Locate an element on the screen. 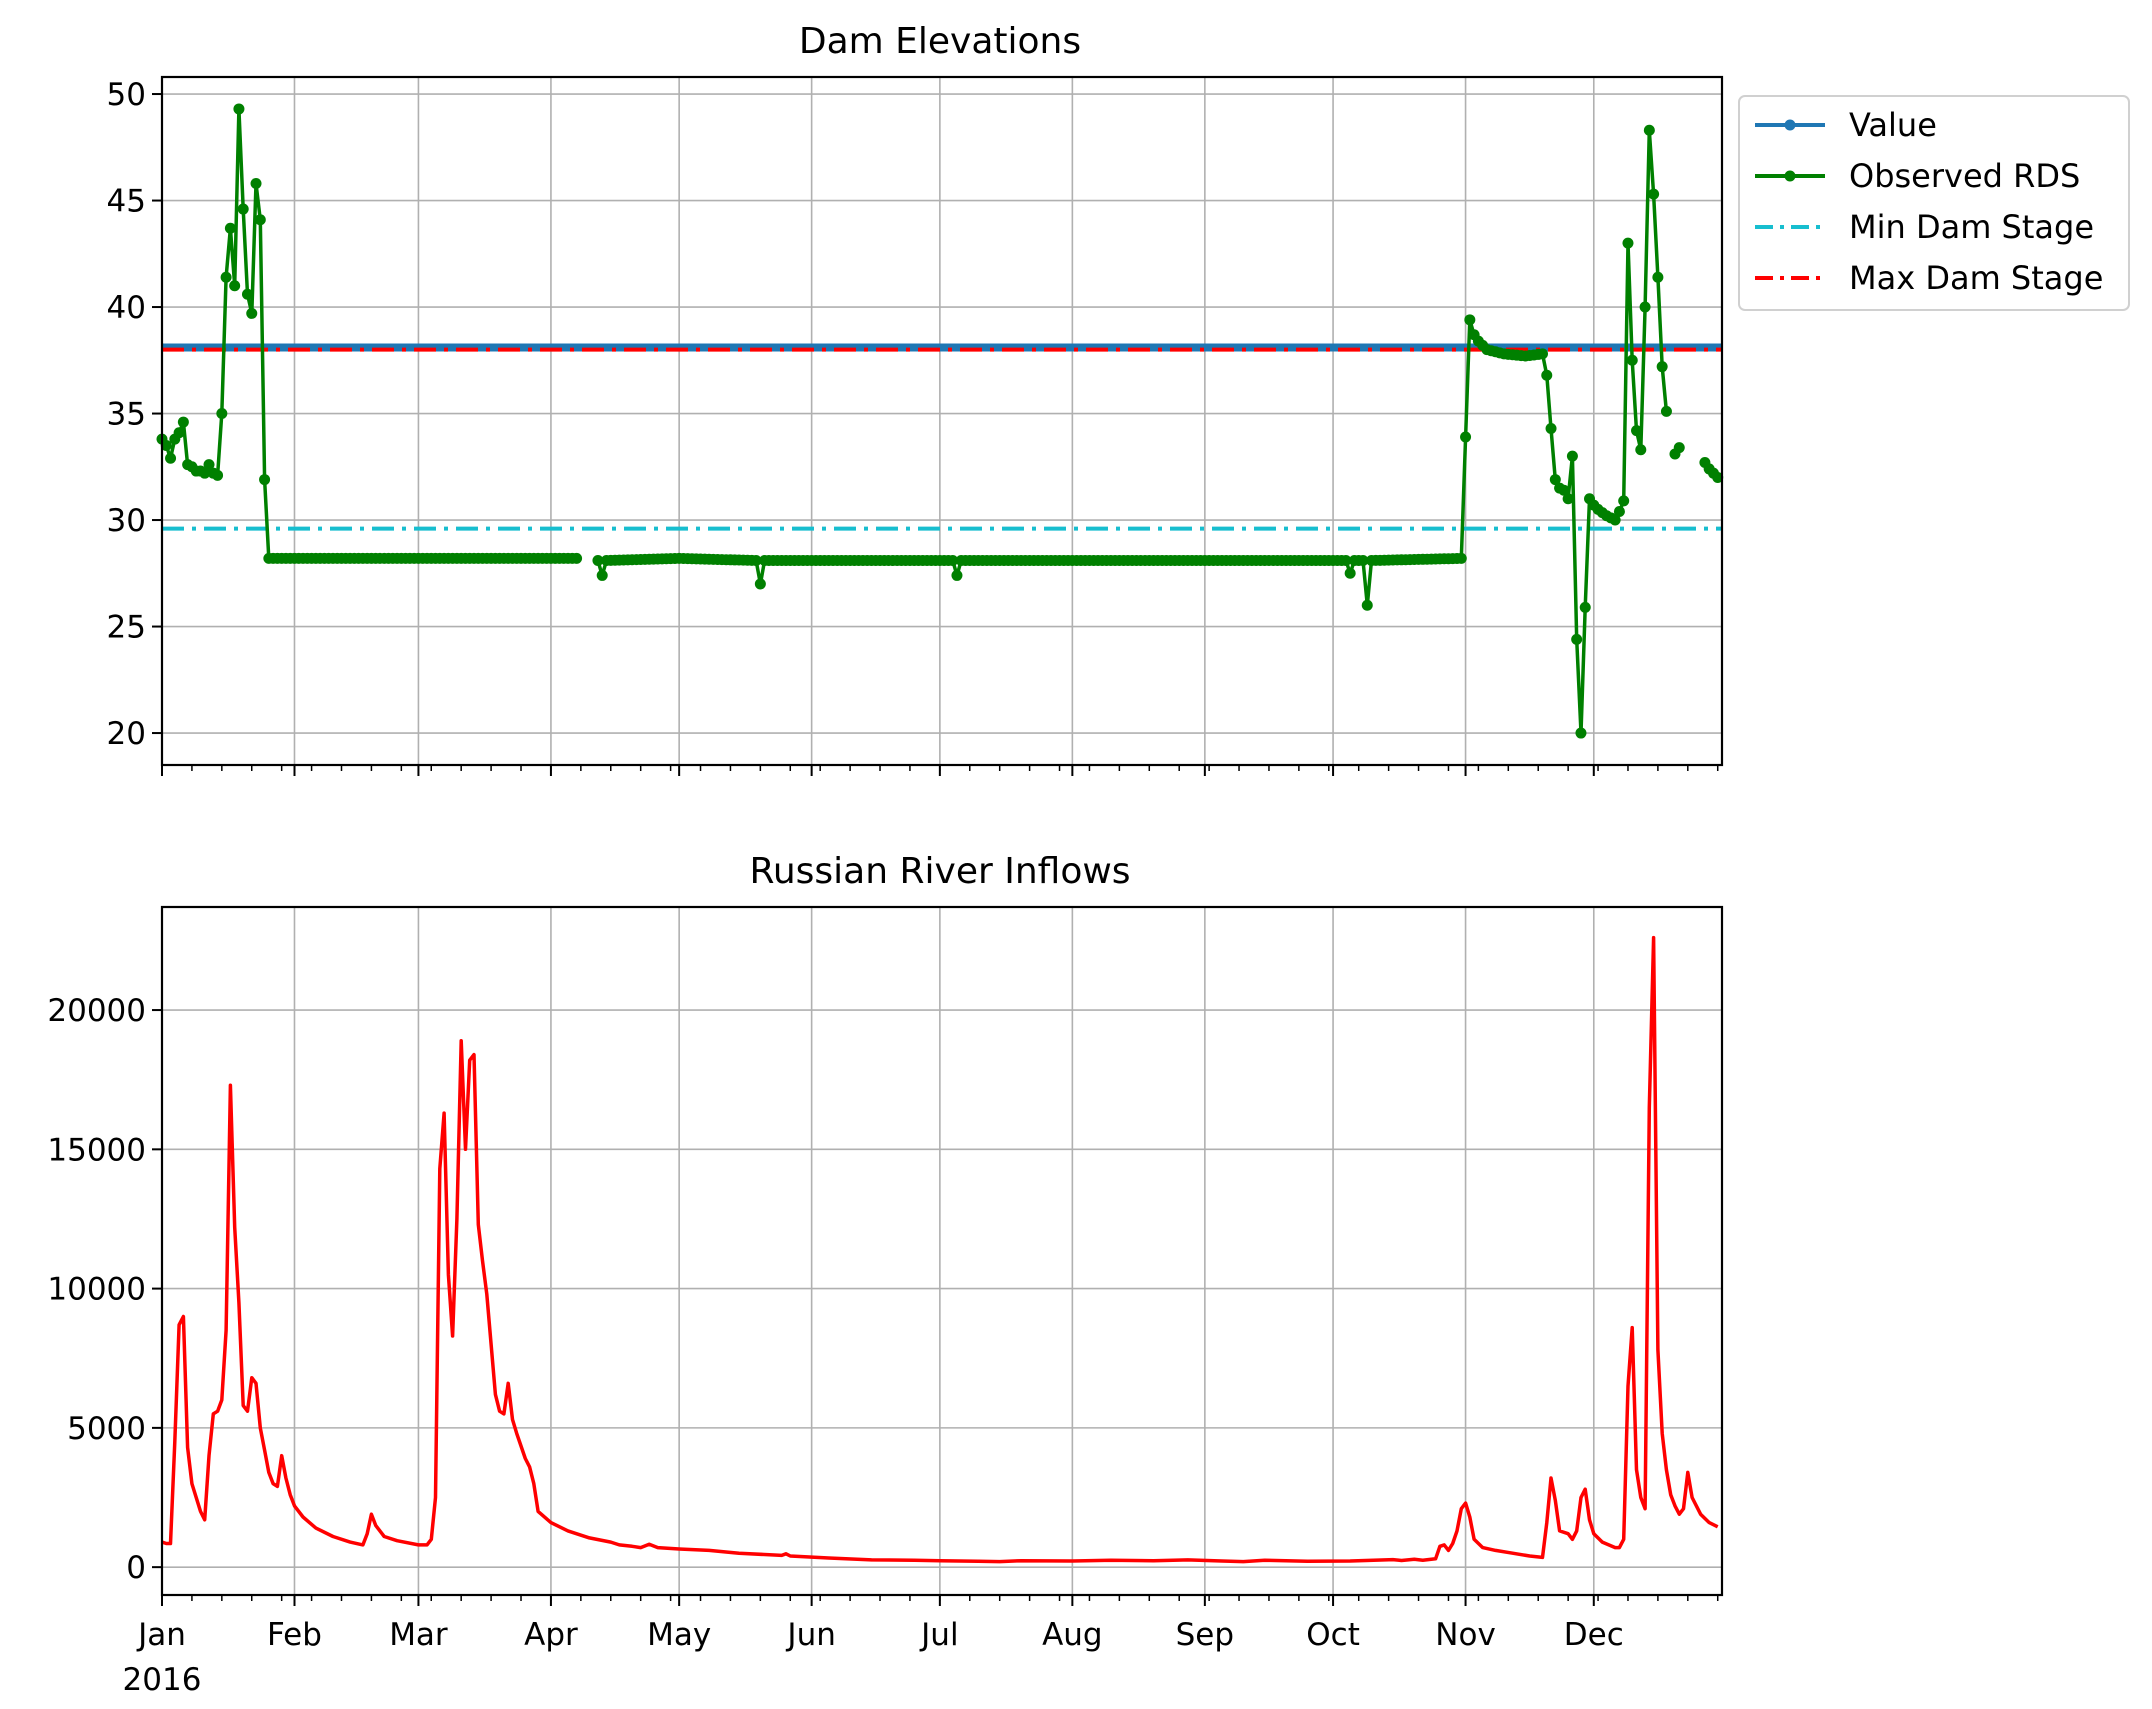 The height and width of the screenshot is (1709, 2152). x-tick-label: Nov is located at coordinates (1465, 1635).